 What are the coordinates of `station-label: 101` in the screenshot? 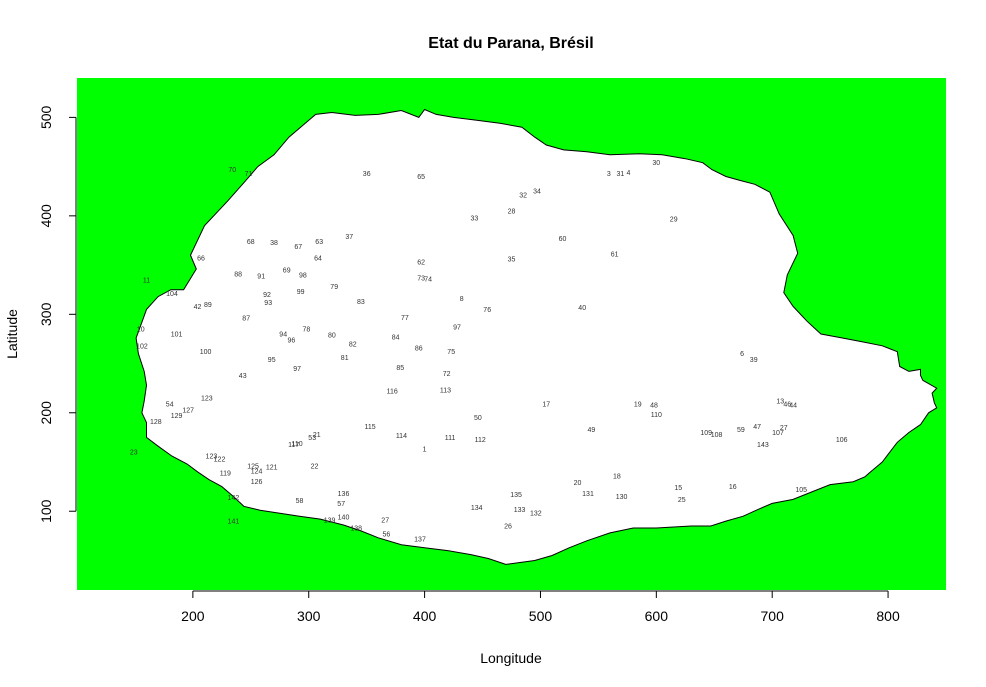 It's located at (177, 335).